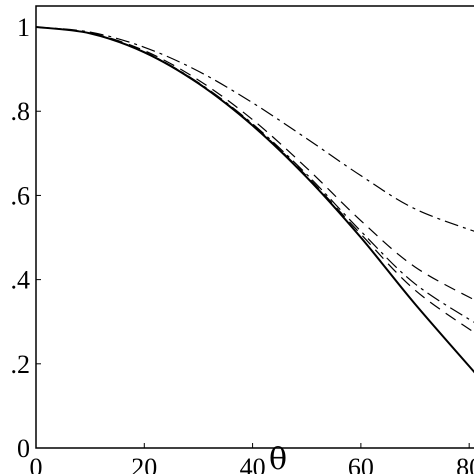  What do you see at coordinates (21, 280) in the screenshot?
I see `y-tick-label: .4` at bounding box center [21, 280].